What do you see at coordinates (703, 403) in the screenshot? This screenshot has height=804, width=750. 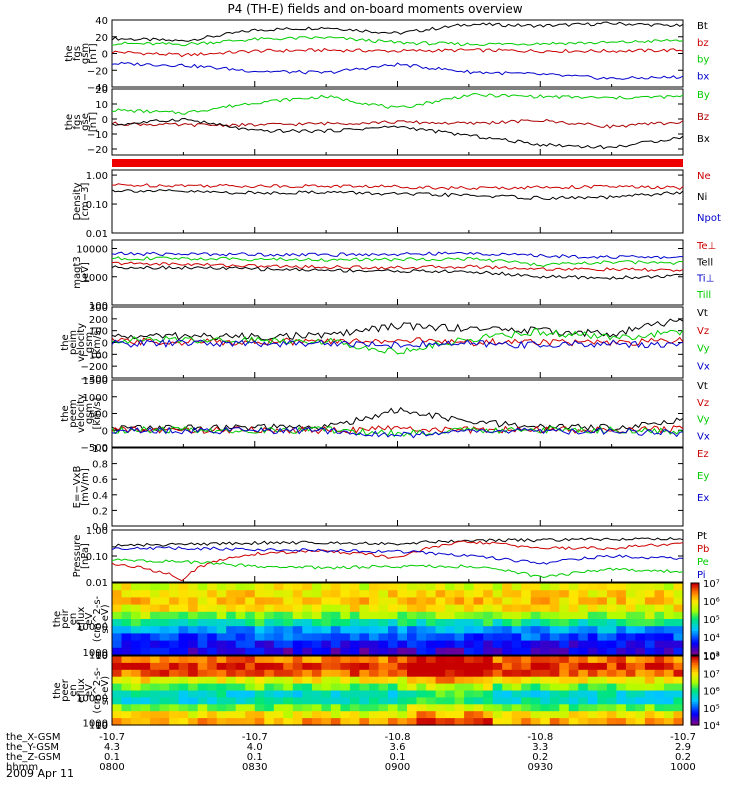 I see `legend-Vz: Vz` at bounding box center [703, 403].